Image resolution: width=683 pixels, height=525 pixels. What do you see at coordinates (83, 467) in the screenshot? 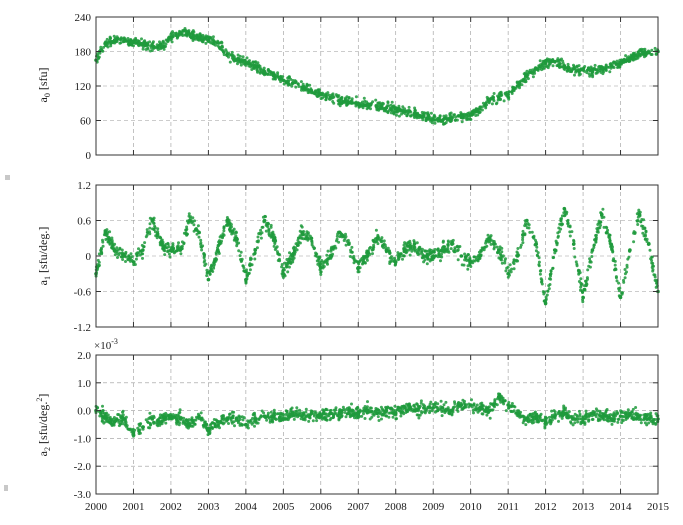
I see `y-tick-label: -2.0` at bounding box center [83, 467].